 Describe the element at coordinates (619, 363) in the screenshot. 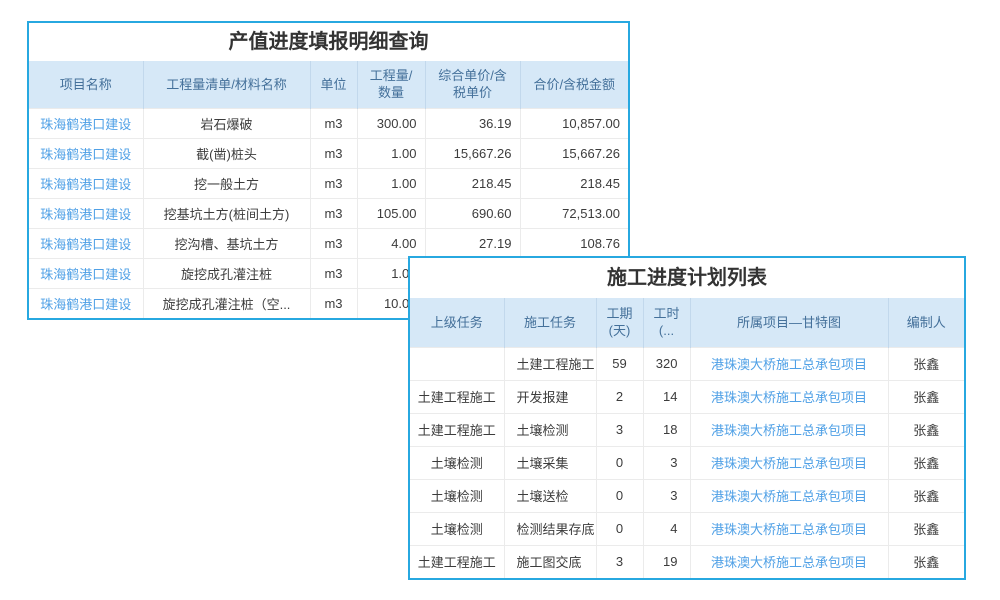

I see `table-cell: 59` at that location.